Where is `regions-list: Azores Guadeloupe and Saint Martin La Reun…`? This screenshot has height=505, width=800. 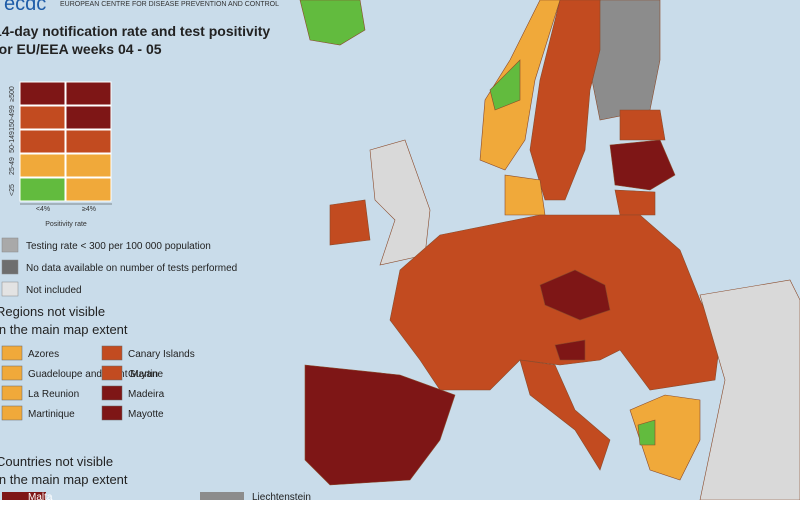 regions-list: Azores Guadeloupe and Saint Martin La Reun… is located at coordinates (98, 383).